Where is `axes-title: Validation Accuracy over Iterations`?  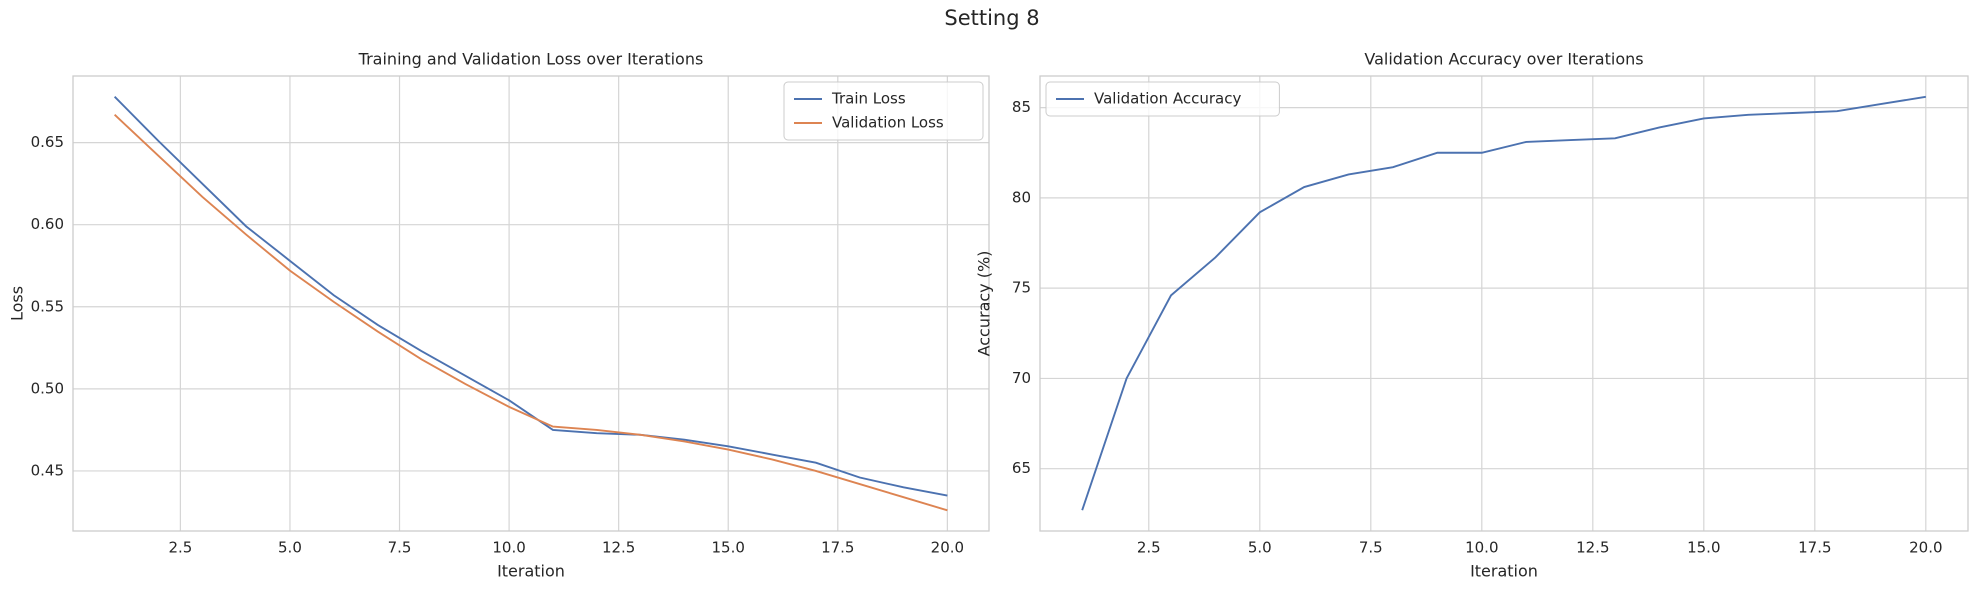 axes-title: Validation Accuracy over Iterations is located at coordinates (1503, 59).